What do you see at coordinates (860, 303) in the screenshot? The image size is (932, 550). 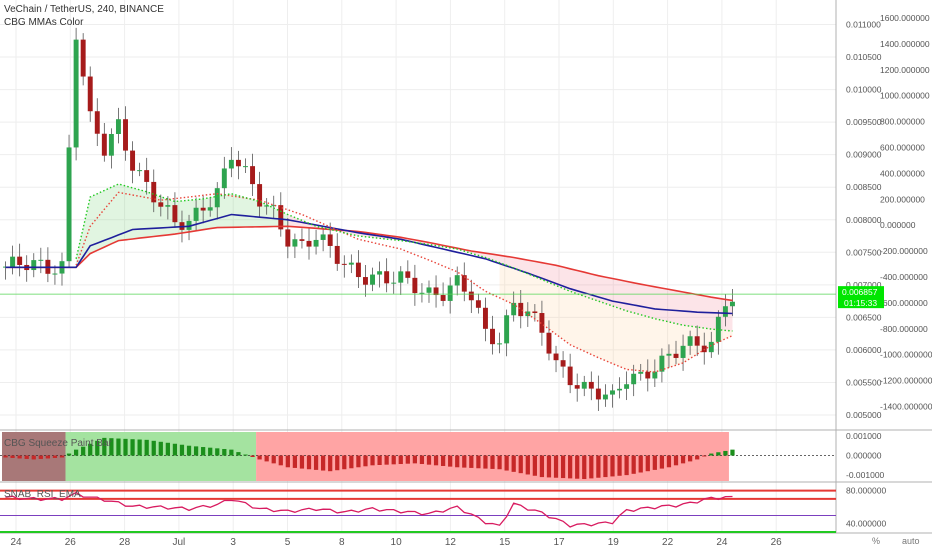 I see `price-tag-countdown: 01:15:33` at bounding box center [860, 303].